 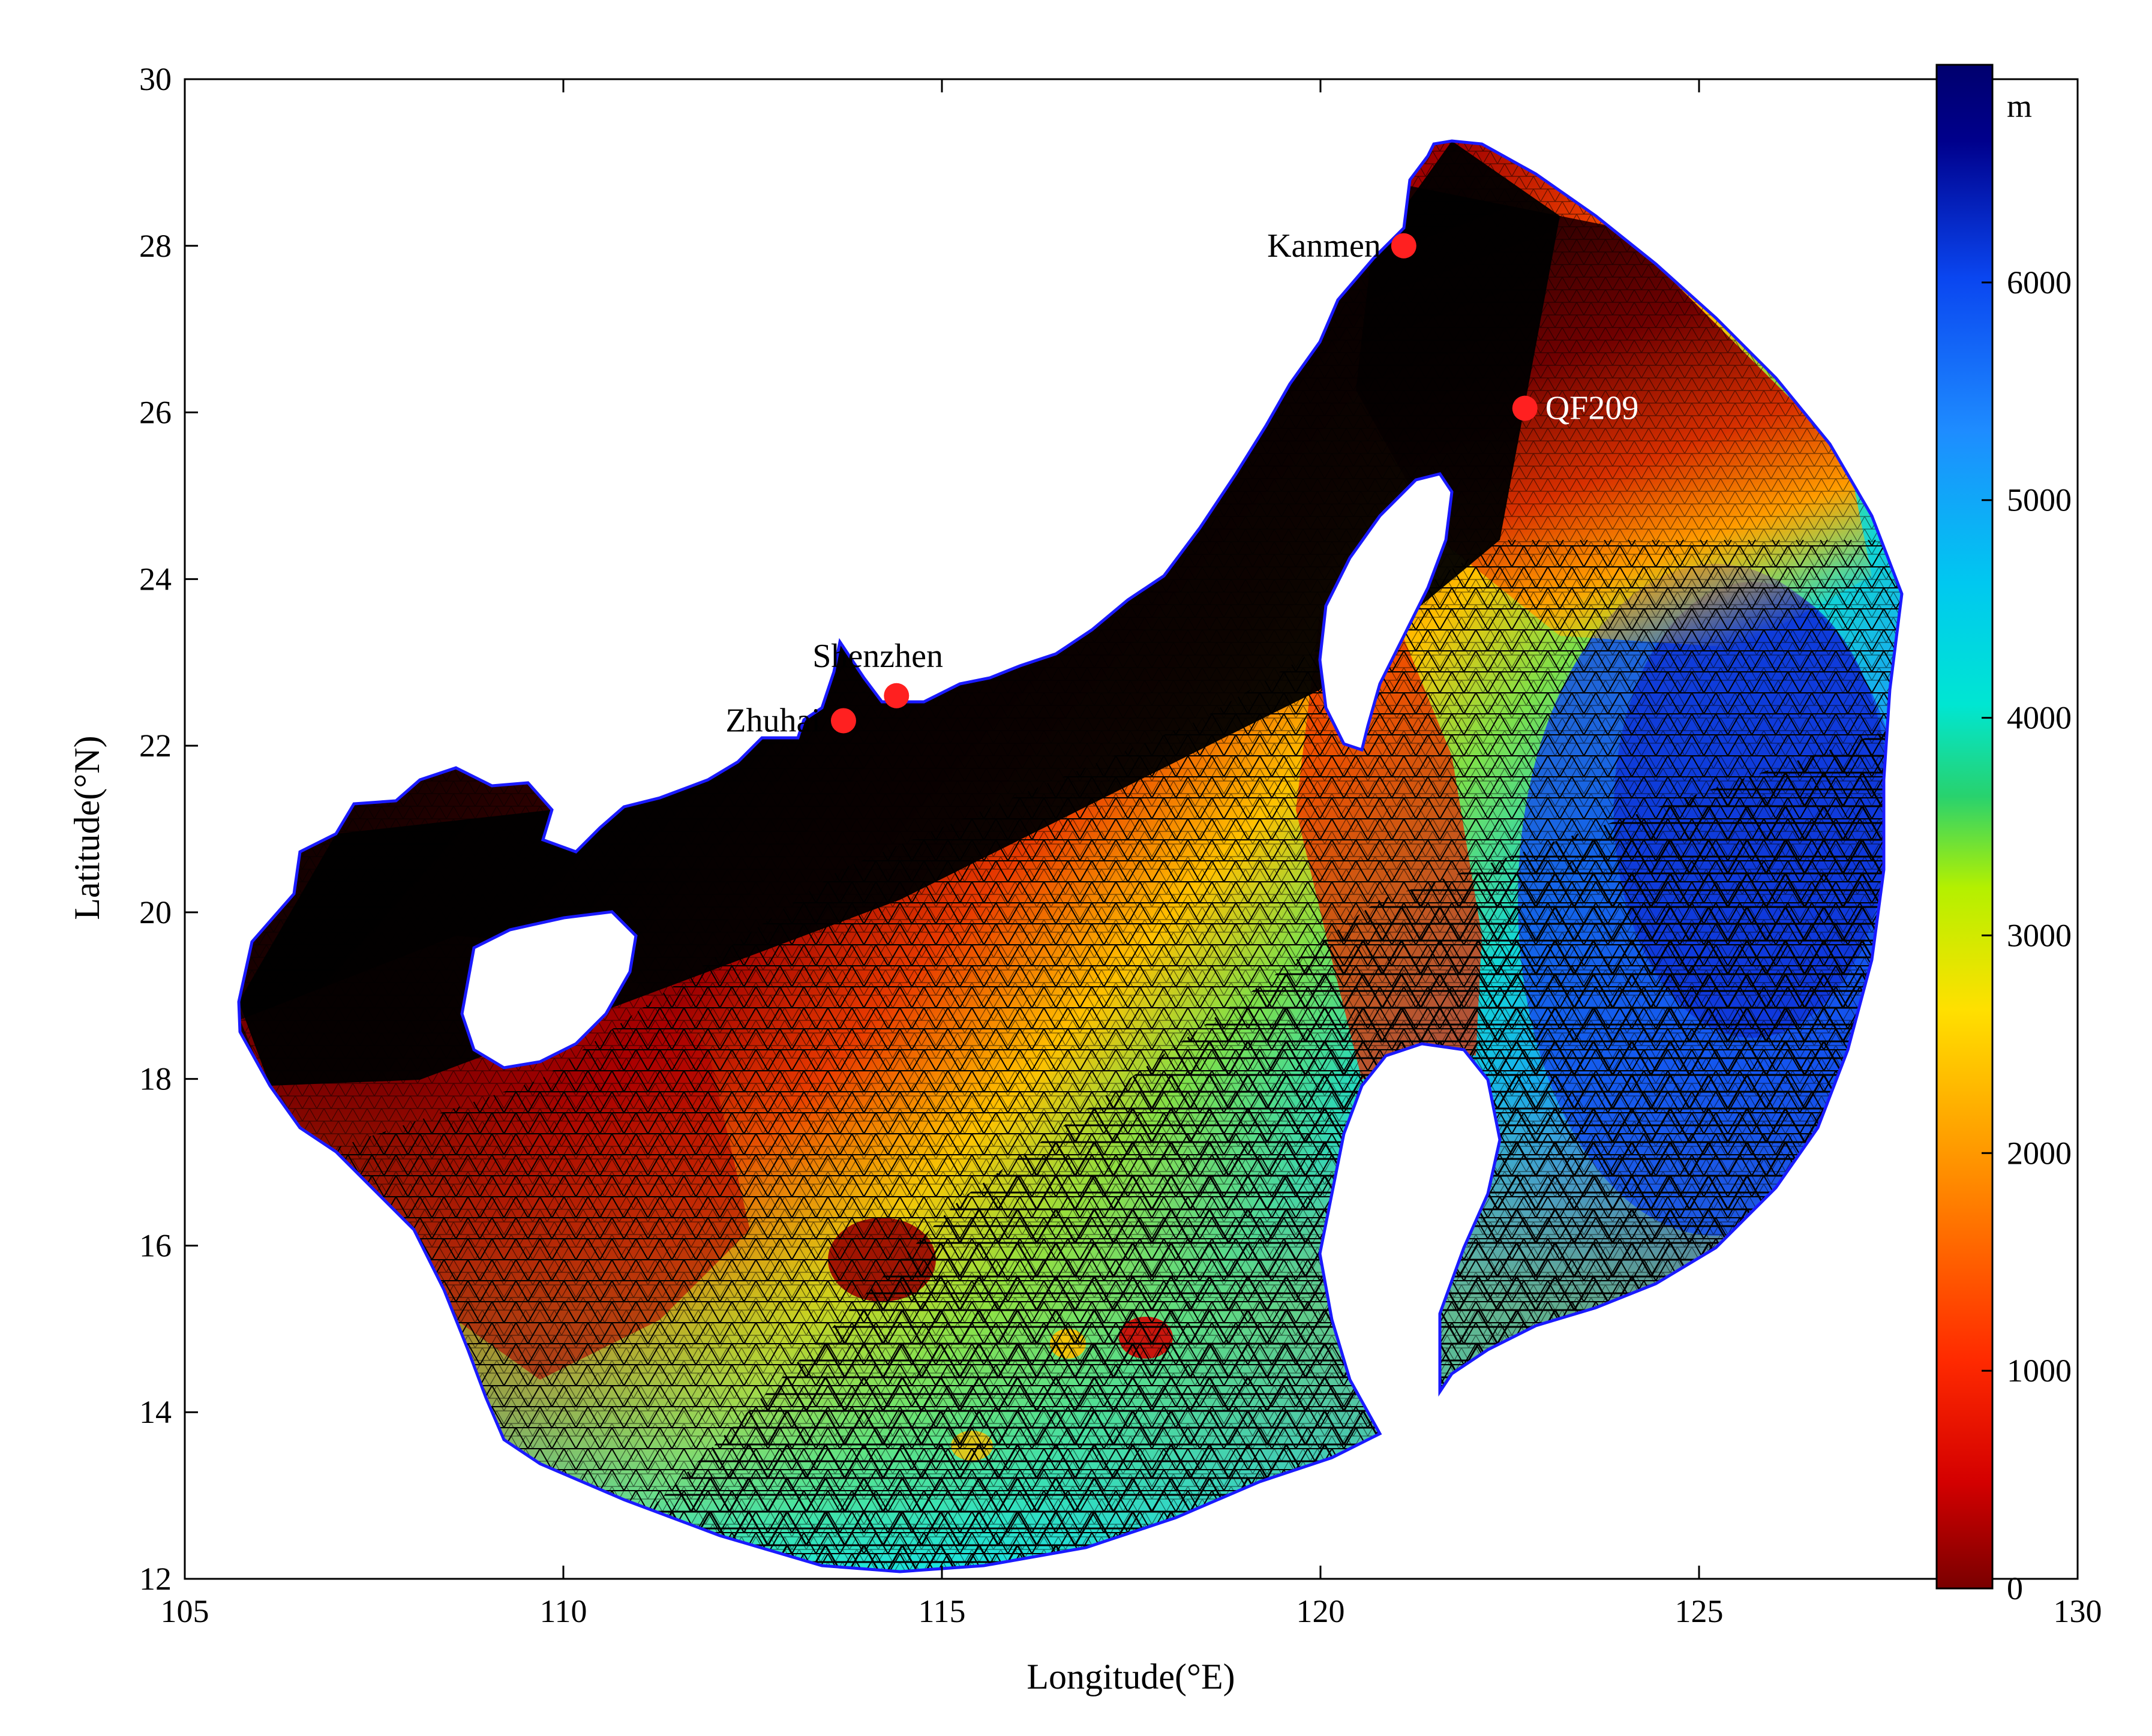 What do you see at coordinates (168, 829) in the screenshot?
I see `y-axis-ticks: 12 14 16 18 20 22 24 26 28 30` at bounding box center [168, 829].